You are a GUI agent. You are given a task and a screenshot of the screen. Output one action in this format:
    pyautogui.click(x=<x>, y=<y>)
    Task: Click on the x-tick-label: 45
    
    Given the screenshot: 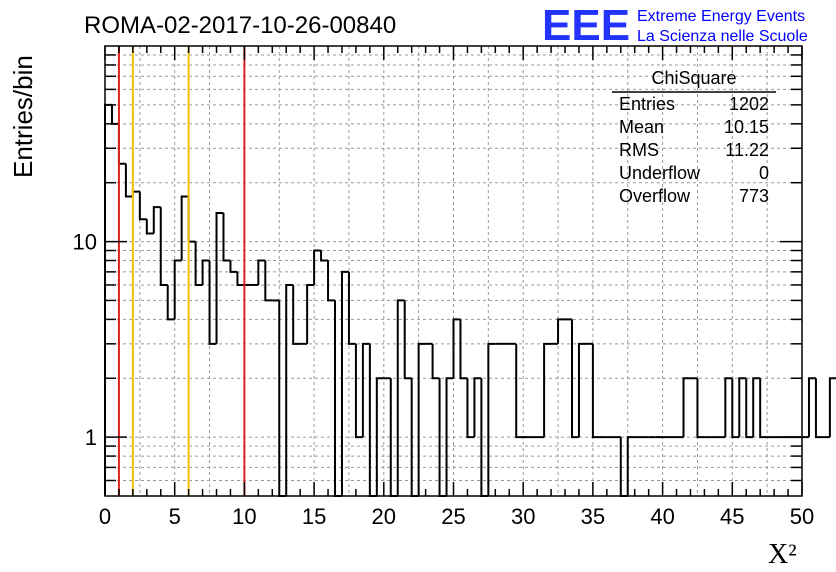 What is the action you would take?
    pyautogui.click(x=732, y=516)
    